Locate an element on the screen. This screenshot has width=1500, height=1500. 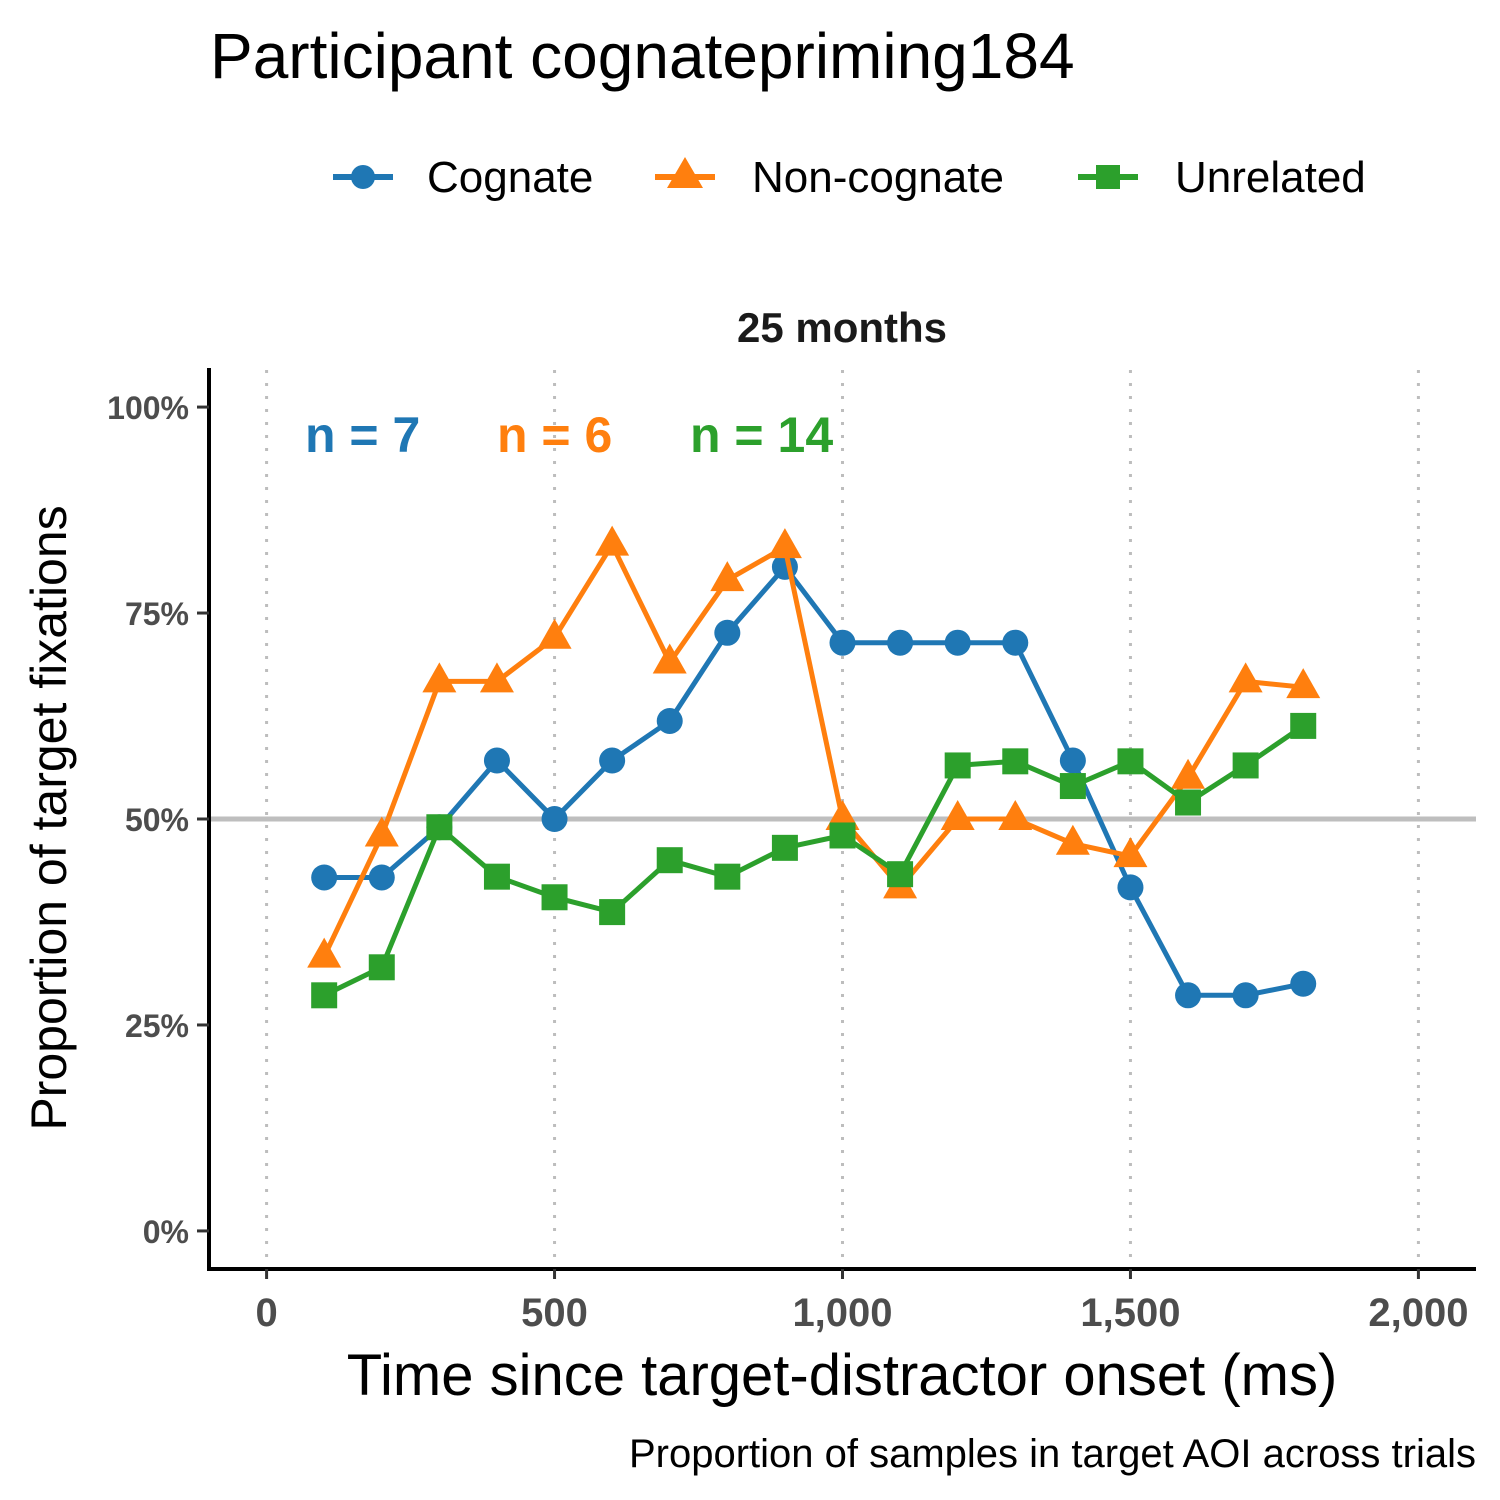
legend-item-unrelated: Unrelated is located at coordinates (1222, 177).